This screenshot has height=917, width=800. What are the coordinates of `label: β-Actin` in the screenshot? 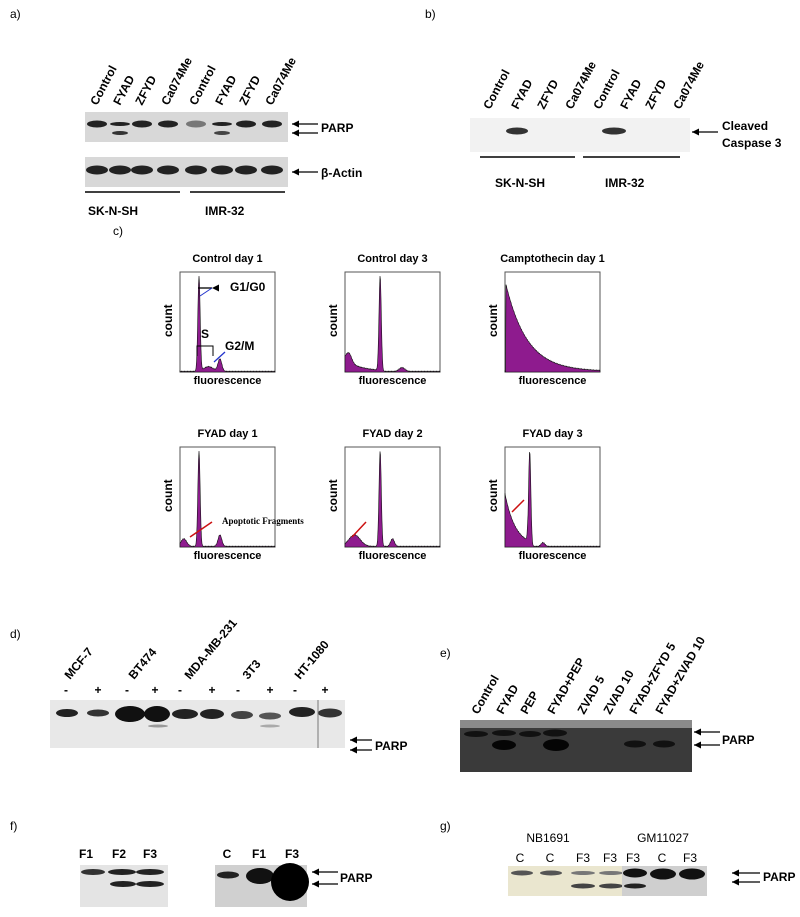 It's located at (341, 173).